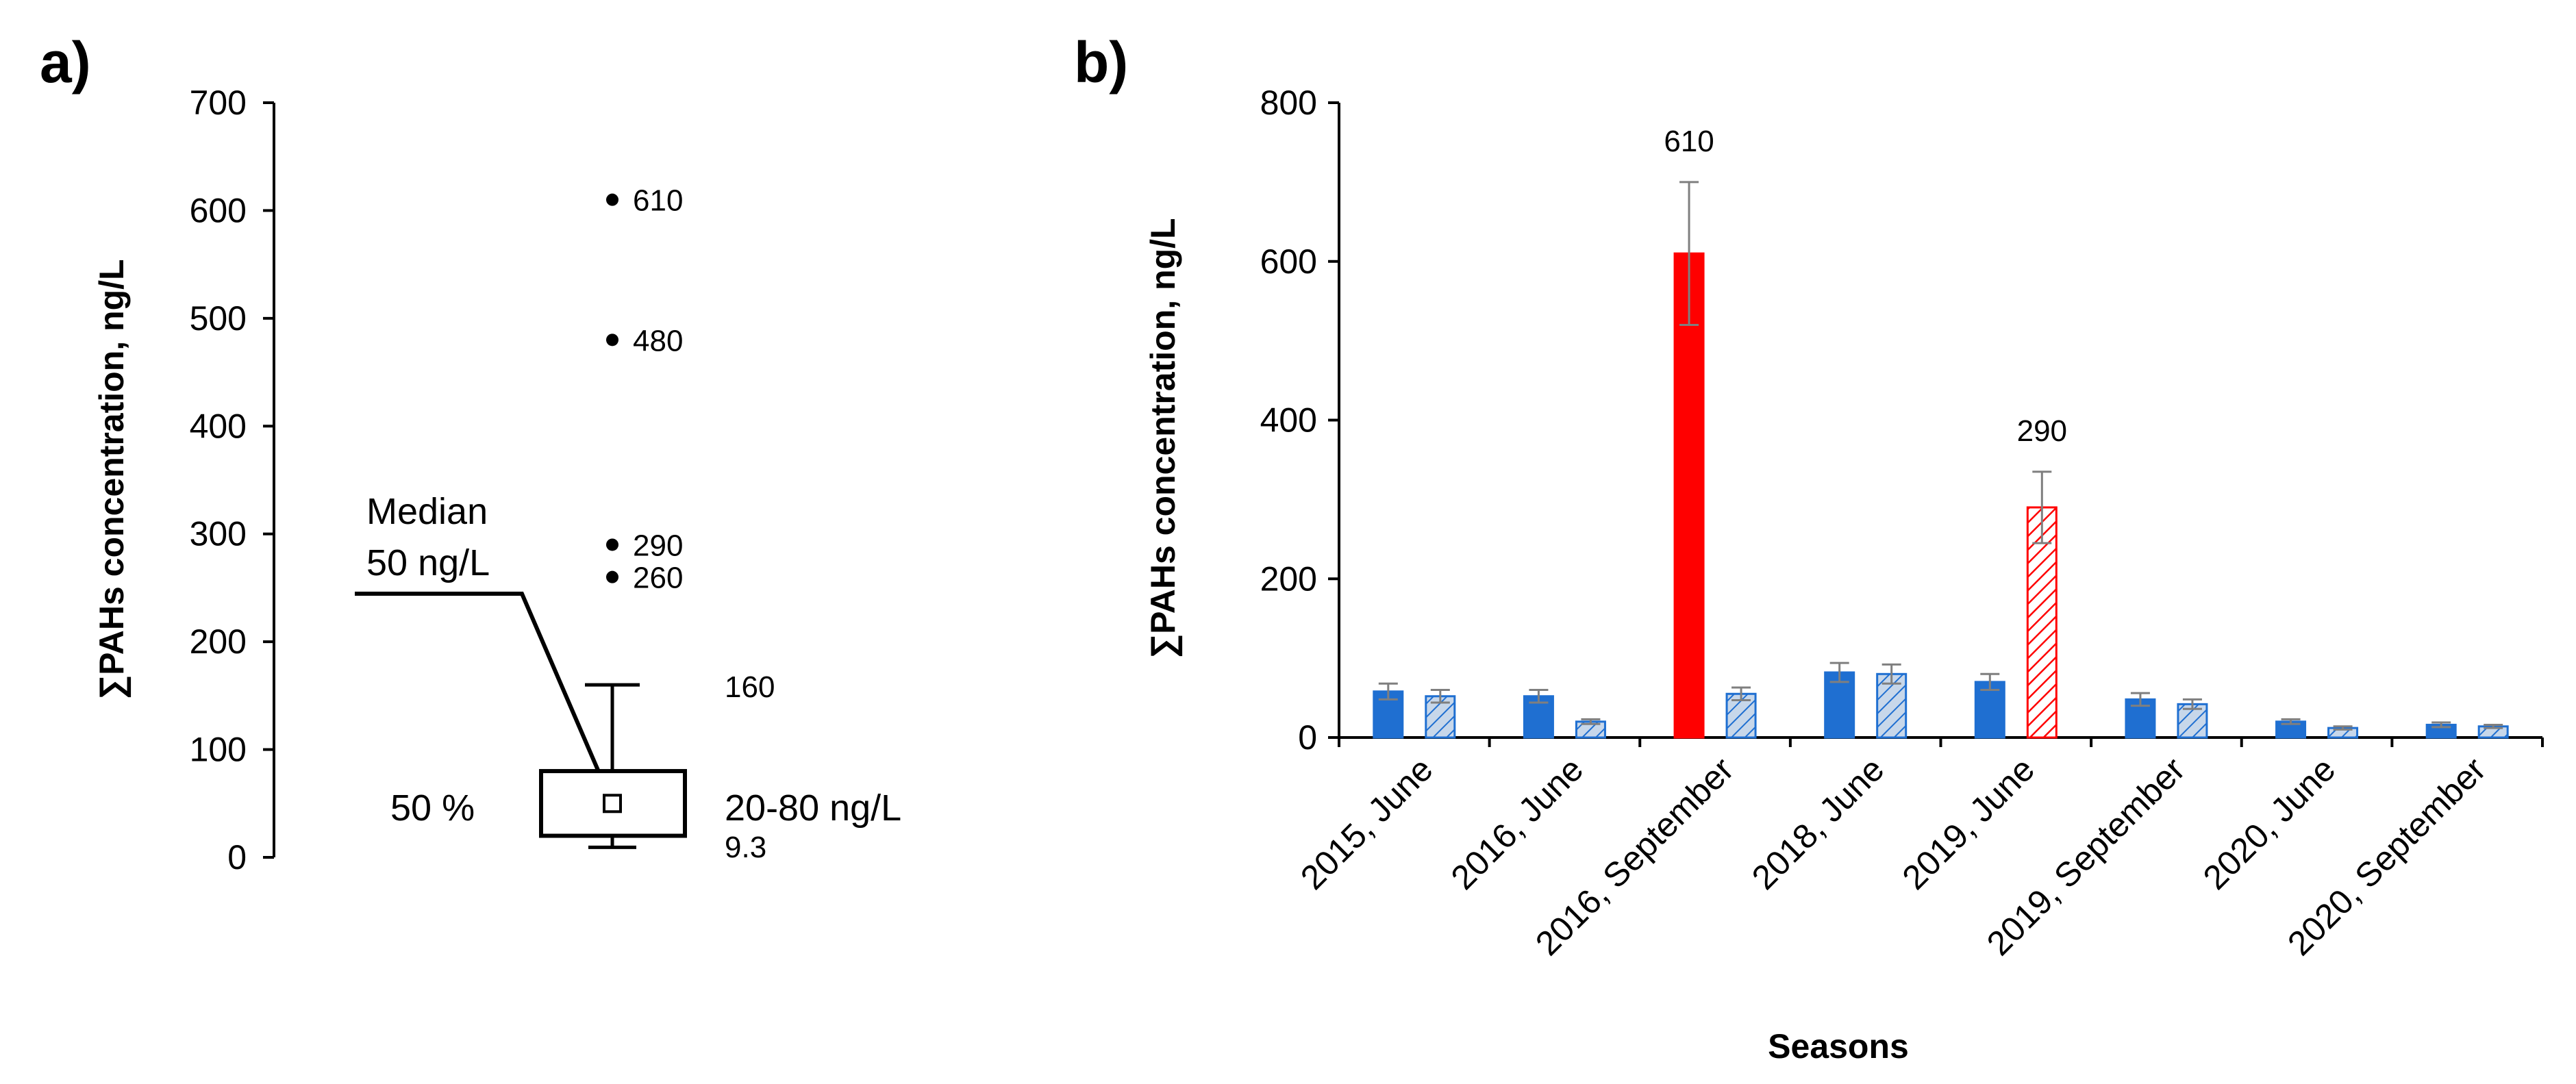 Image resolution: width=2576 pixels, height=1084 pixels. What do you see at coordinates (218, 534) in the screenshot?
I see `panel-a-y-tick-label: 300` at bounding box center [218, 534].